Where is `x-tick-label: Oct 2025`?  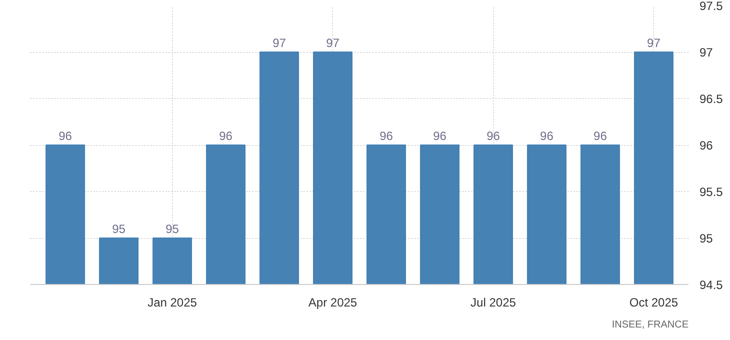 x-tick-label: Oct 2025 is located at coordinates (653, 303).